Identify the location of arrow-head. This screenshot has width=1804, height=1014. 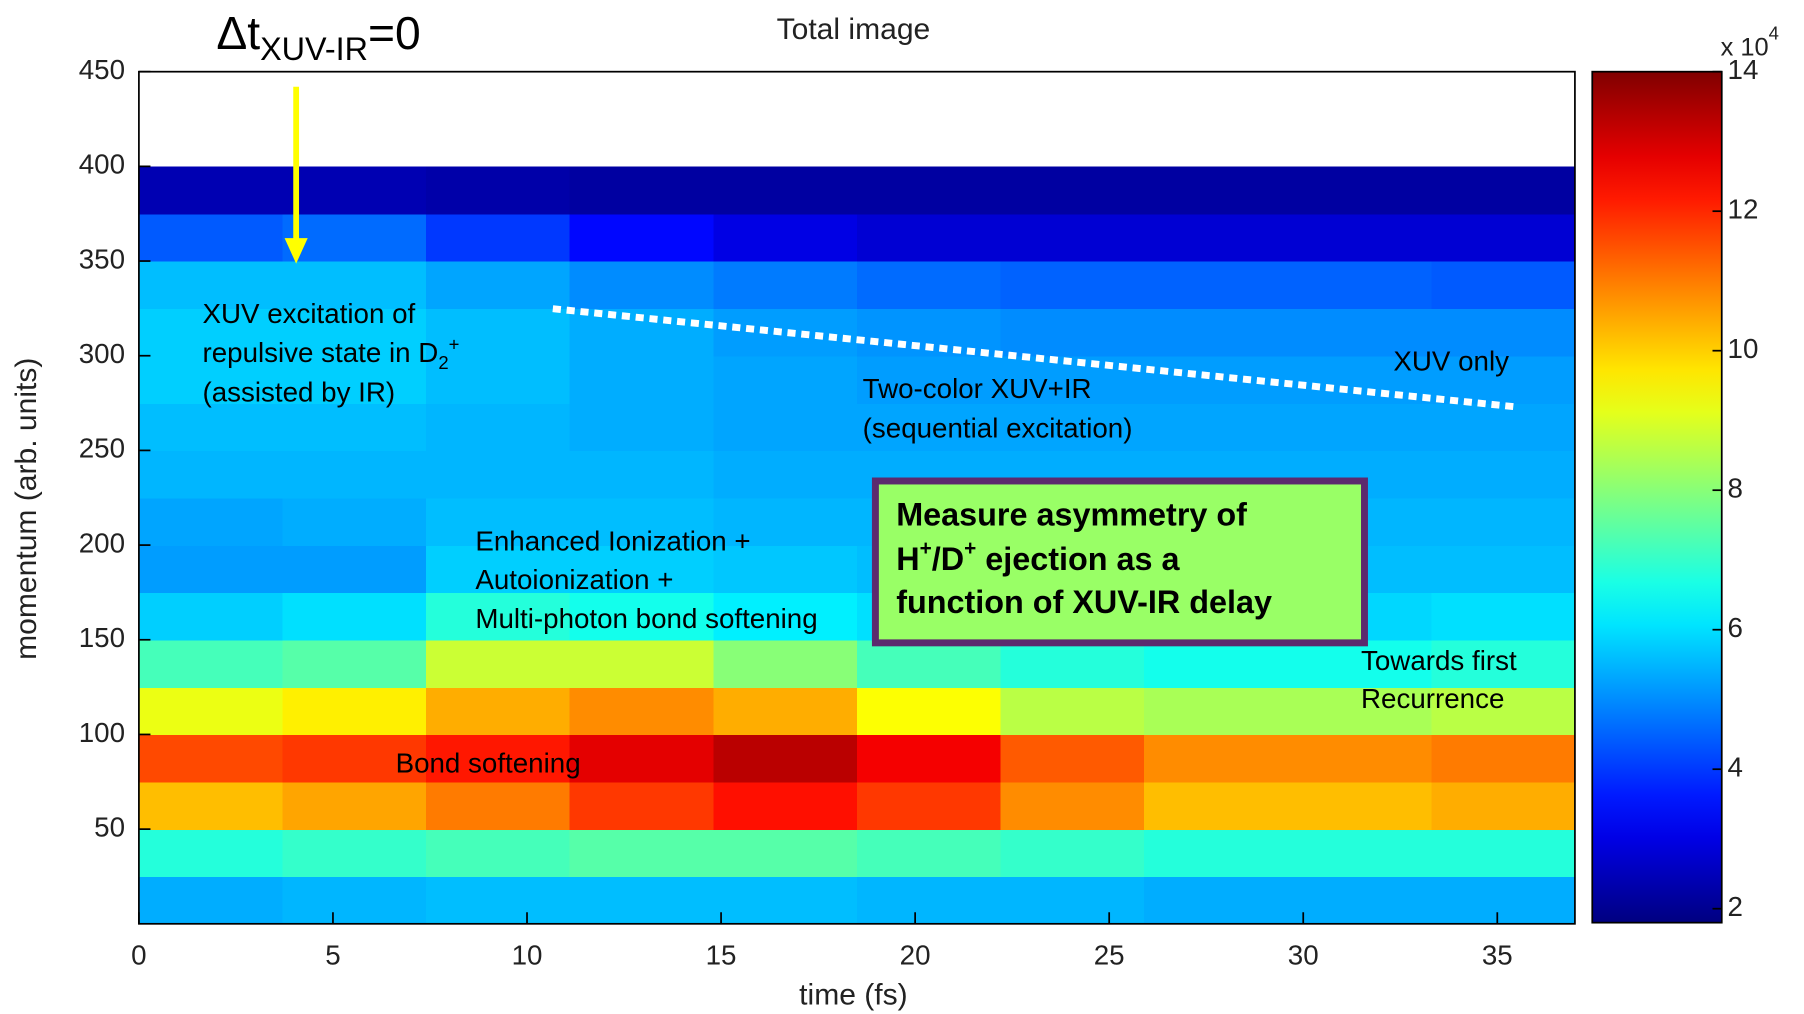
(296, 251).